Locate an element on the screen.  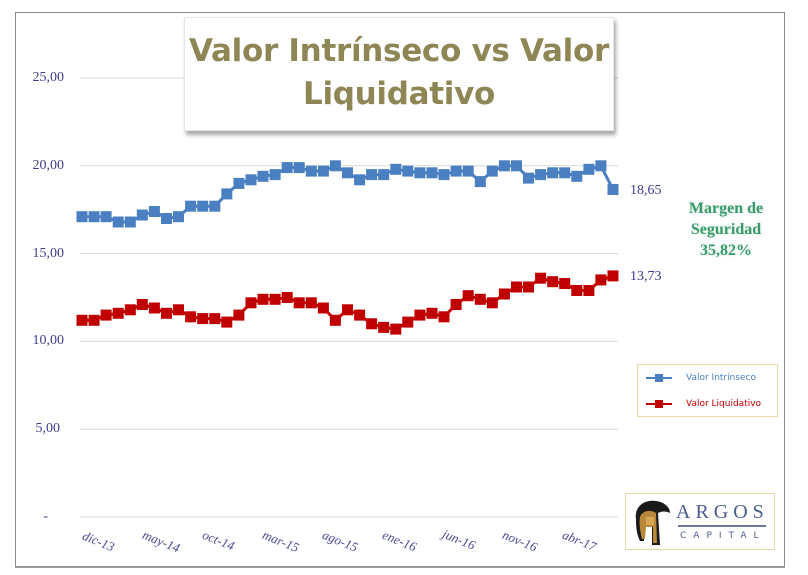
y-tick-label: 10,00 is located at coordinates (48, 340).